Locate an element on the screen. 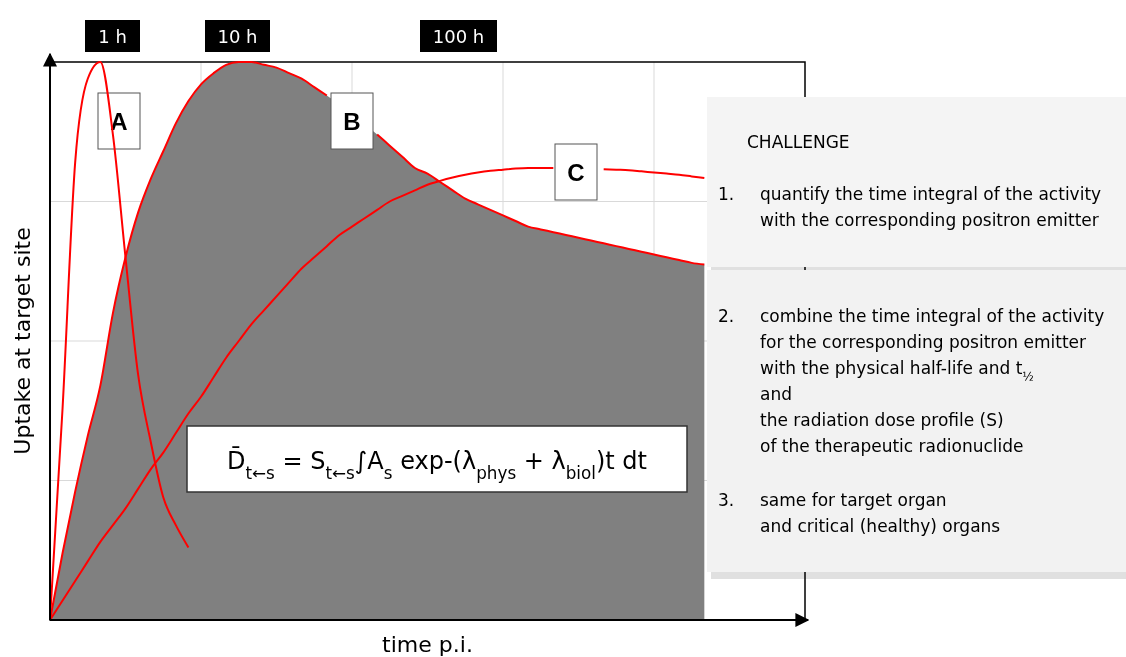 The width and height of the screenshot is (1126, 657). text: 100 h is located at coordinates (458, 36).